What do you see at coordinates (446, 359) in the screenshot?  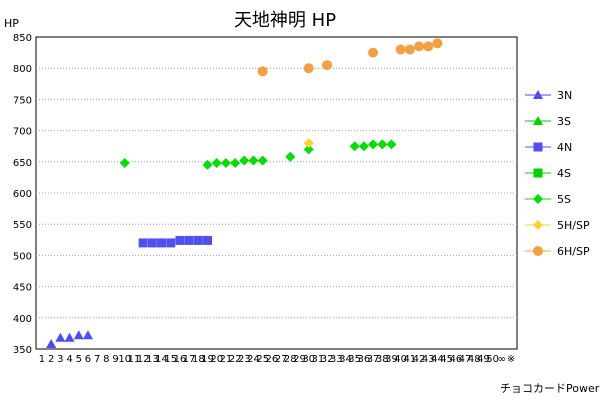 I see `x-tick-label: 45` at bounding box center [446, 359].